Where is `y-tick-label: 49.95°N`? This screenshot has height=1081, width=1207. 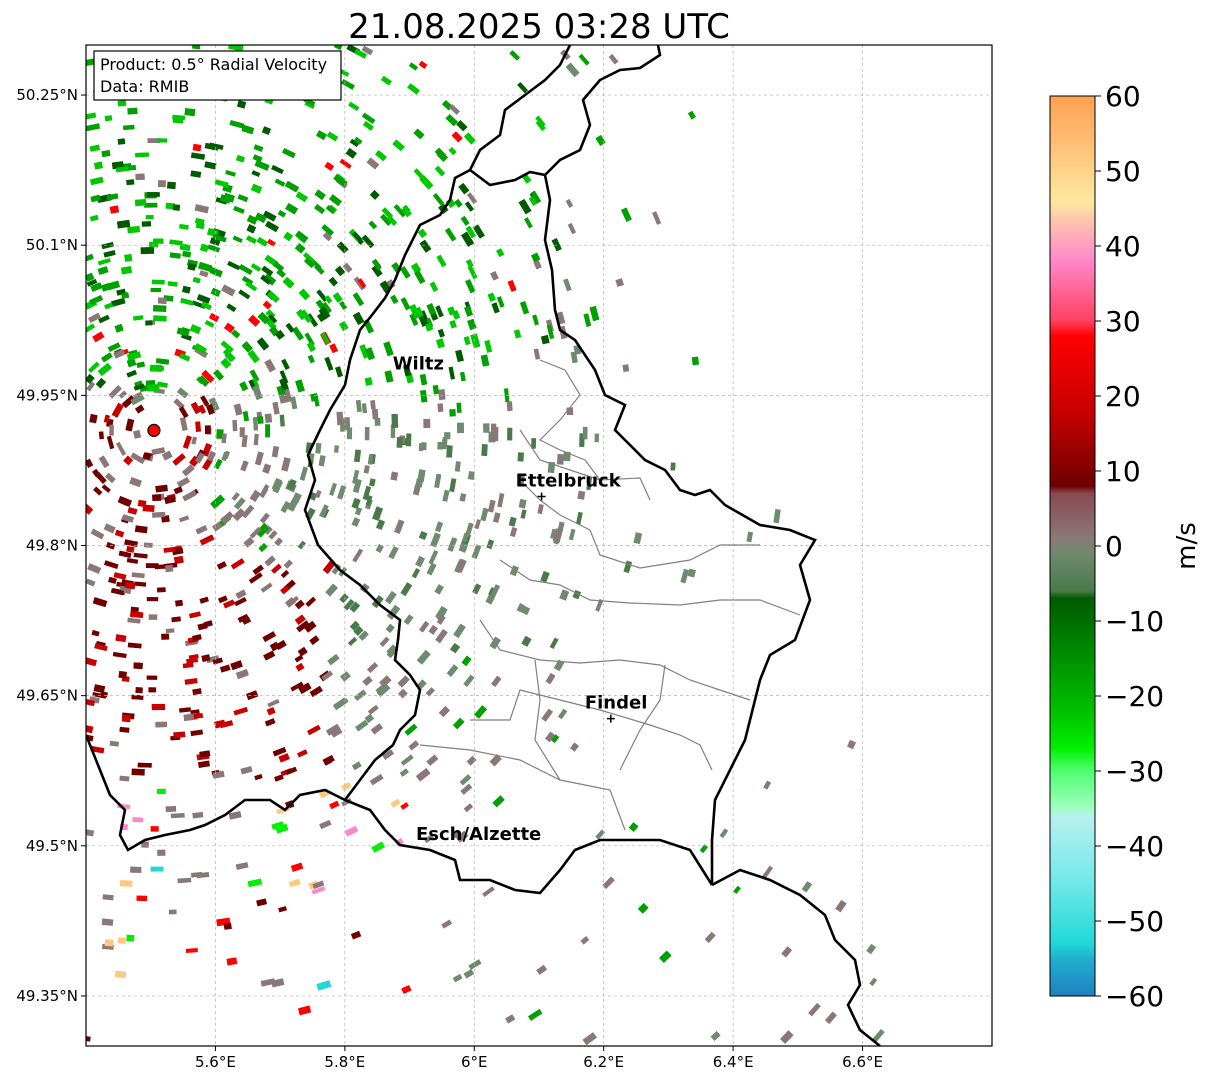 y-tick-label: 49.95°N is located at coordinates (47, 395).